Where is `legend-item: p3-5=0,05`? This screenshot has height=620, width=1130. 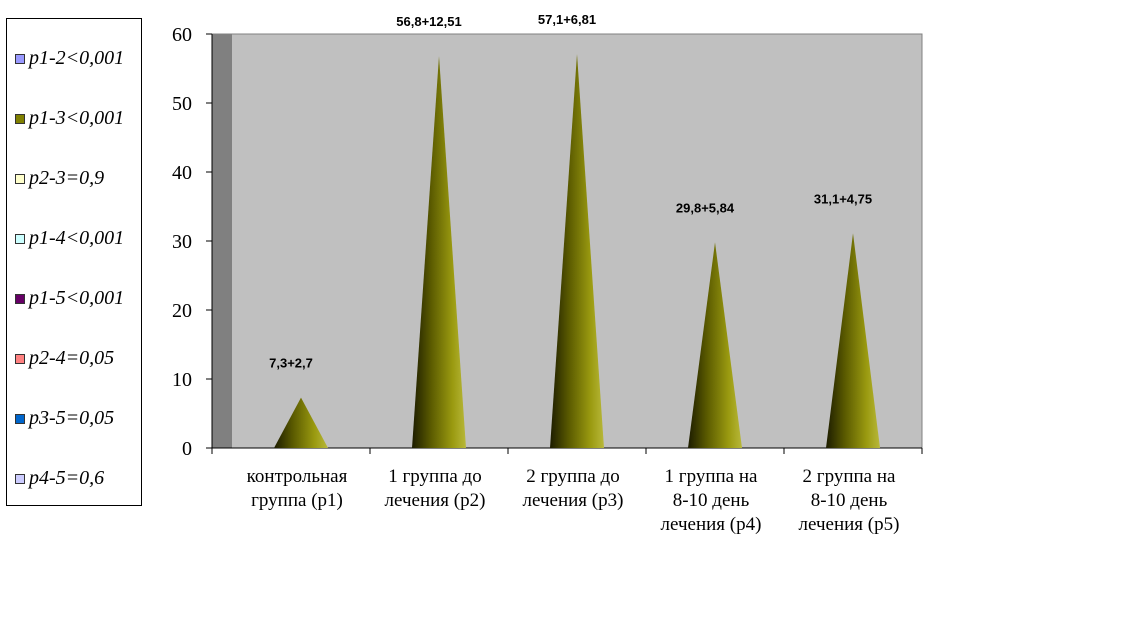
legend-item: p3-5=0,05 is located at coordinates (64, 418).